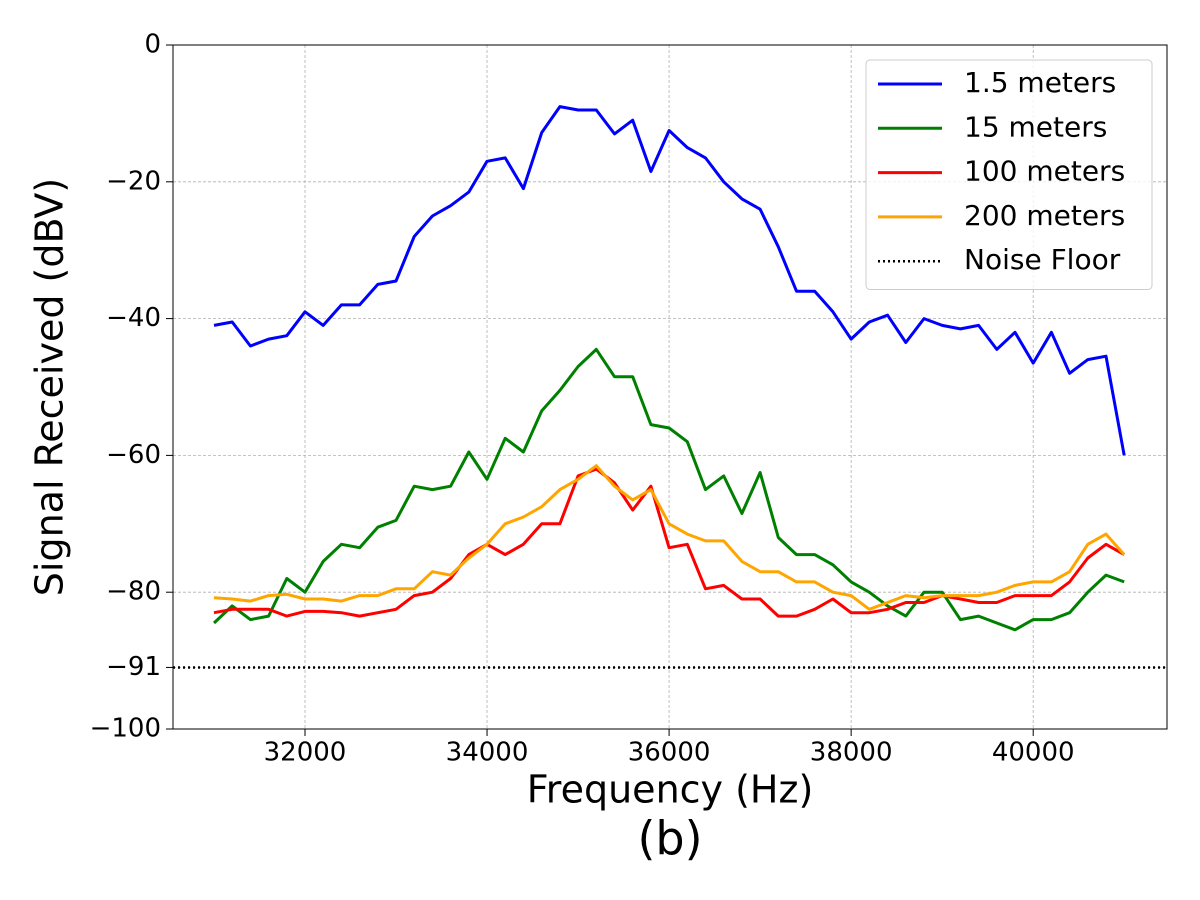 This screenshot has height=900, width=1200. Describe the element at coordinates (670, 790) in the screenshot. I see `x-axis-label: Frequency (Hz)` at that location.